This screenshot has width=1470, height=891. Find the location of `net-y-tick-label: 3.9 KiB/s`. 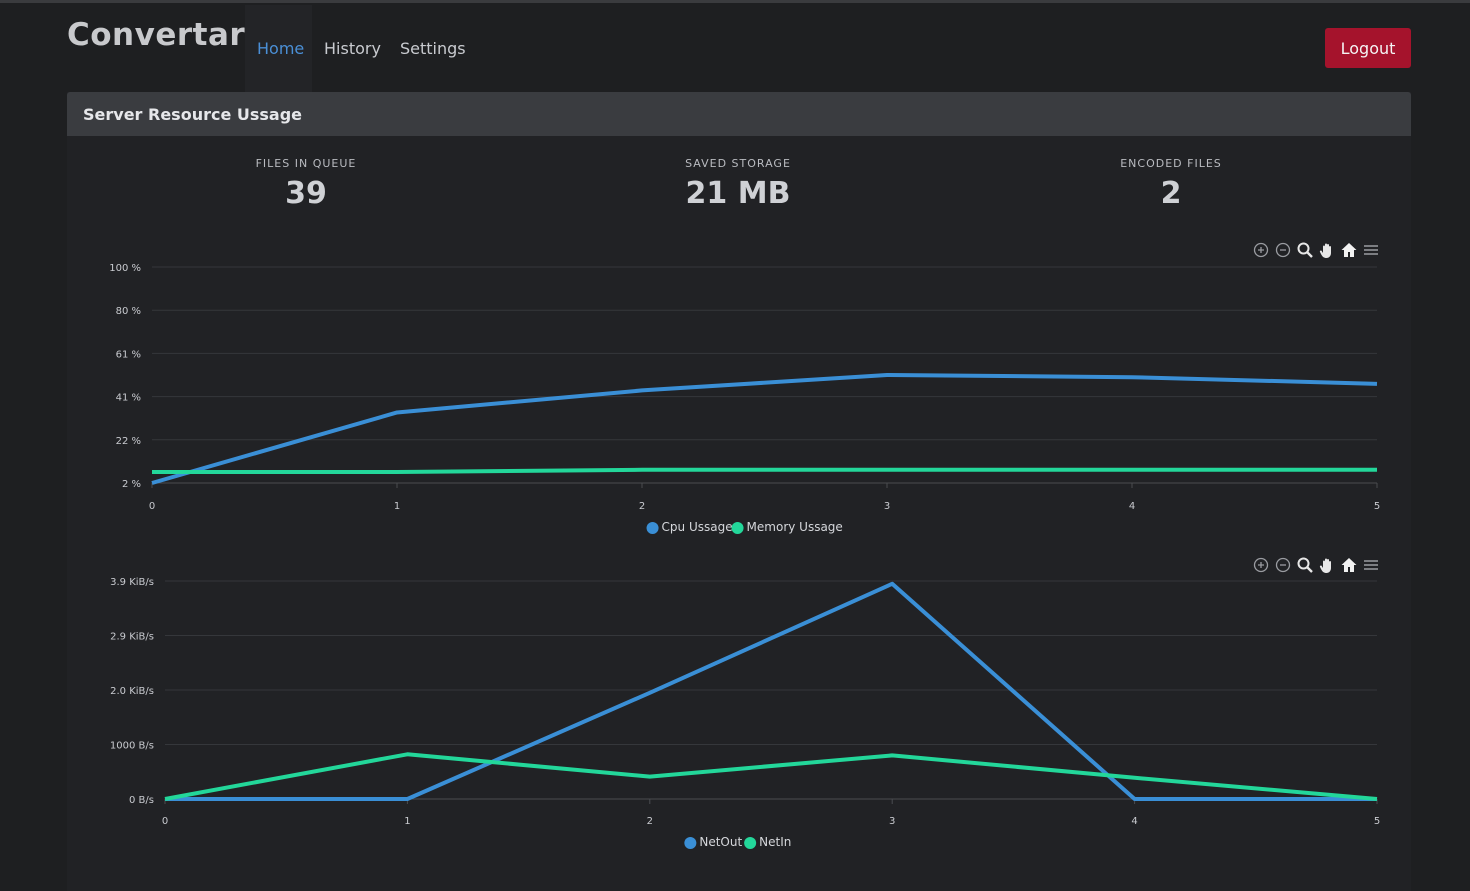

net-y-tick-label: 3.9 KiB/s is located at coordinates (132, 582).